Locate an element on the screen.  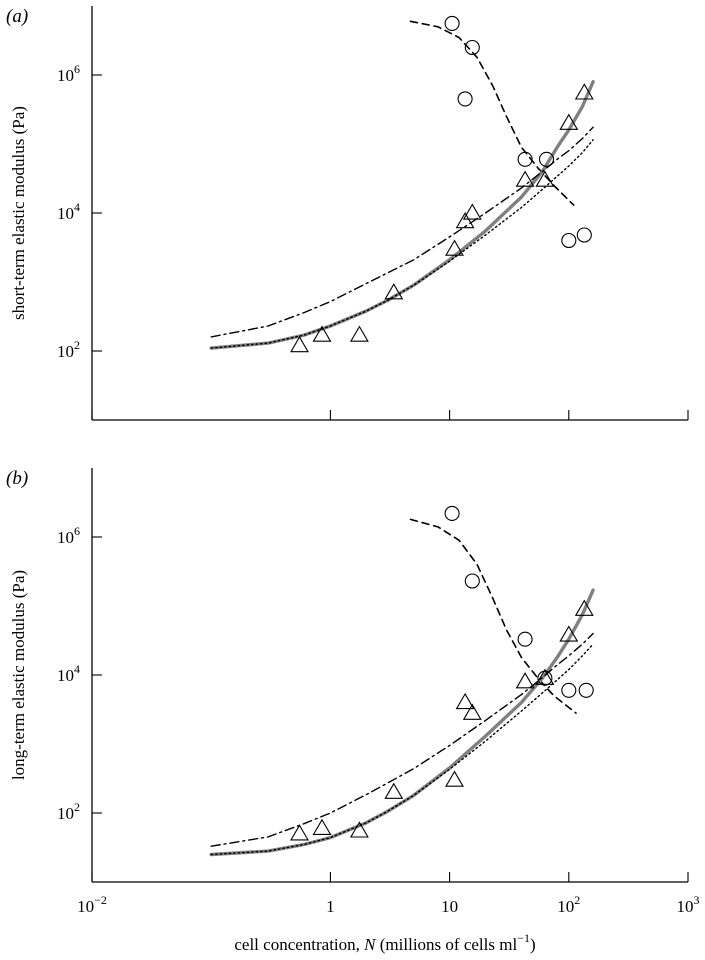
y-axis-label: long-term elastic modulus (Pa) is located at coordinates (18, 675).